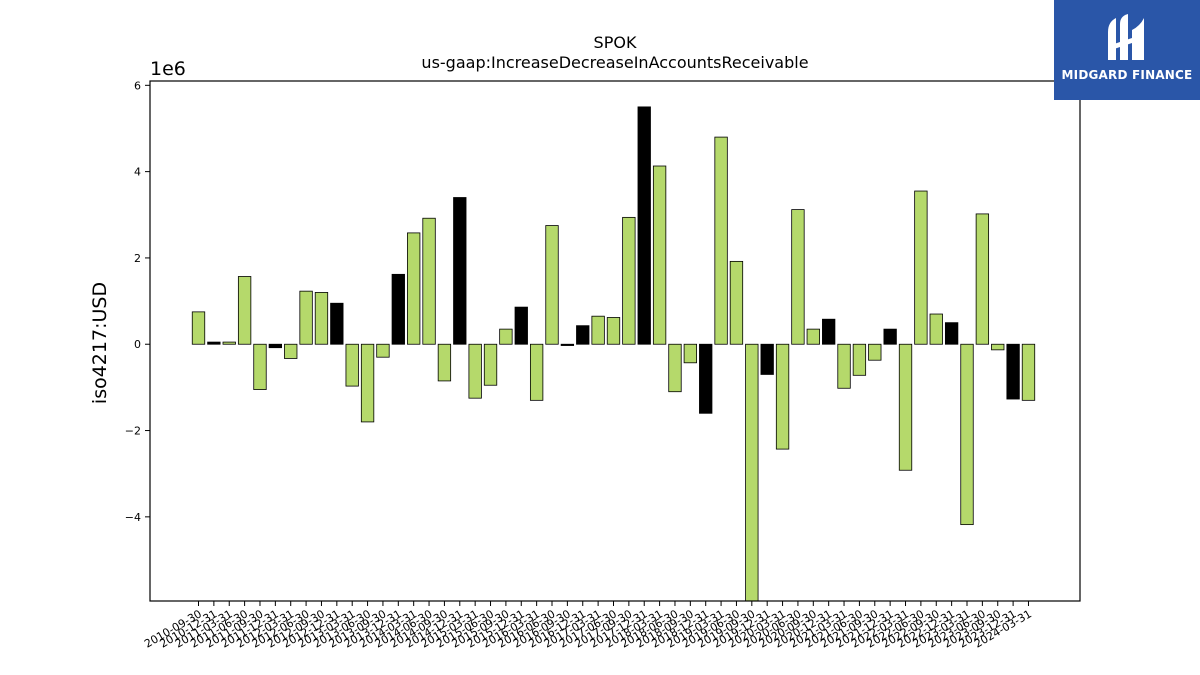 The height and width of the screenshot is (675, 1200). I want to click on chart-title: SPOK, so click(615, 42).